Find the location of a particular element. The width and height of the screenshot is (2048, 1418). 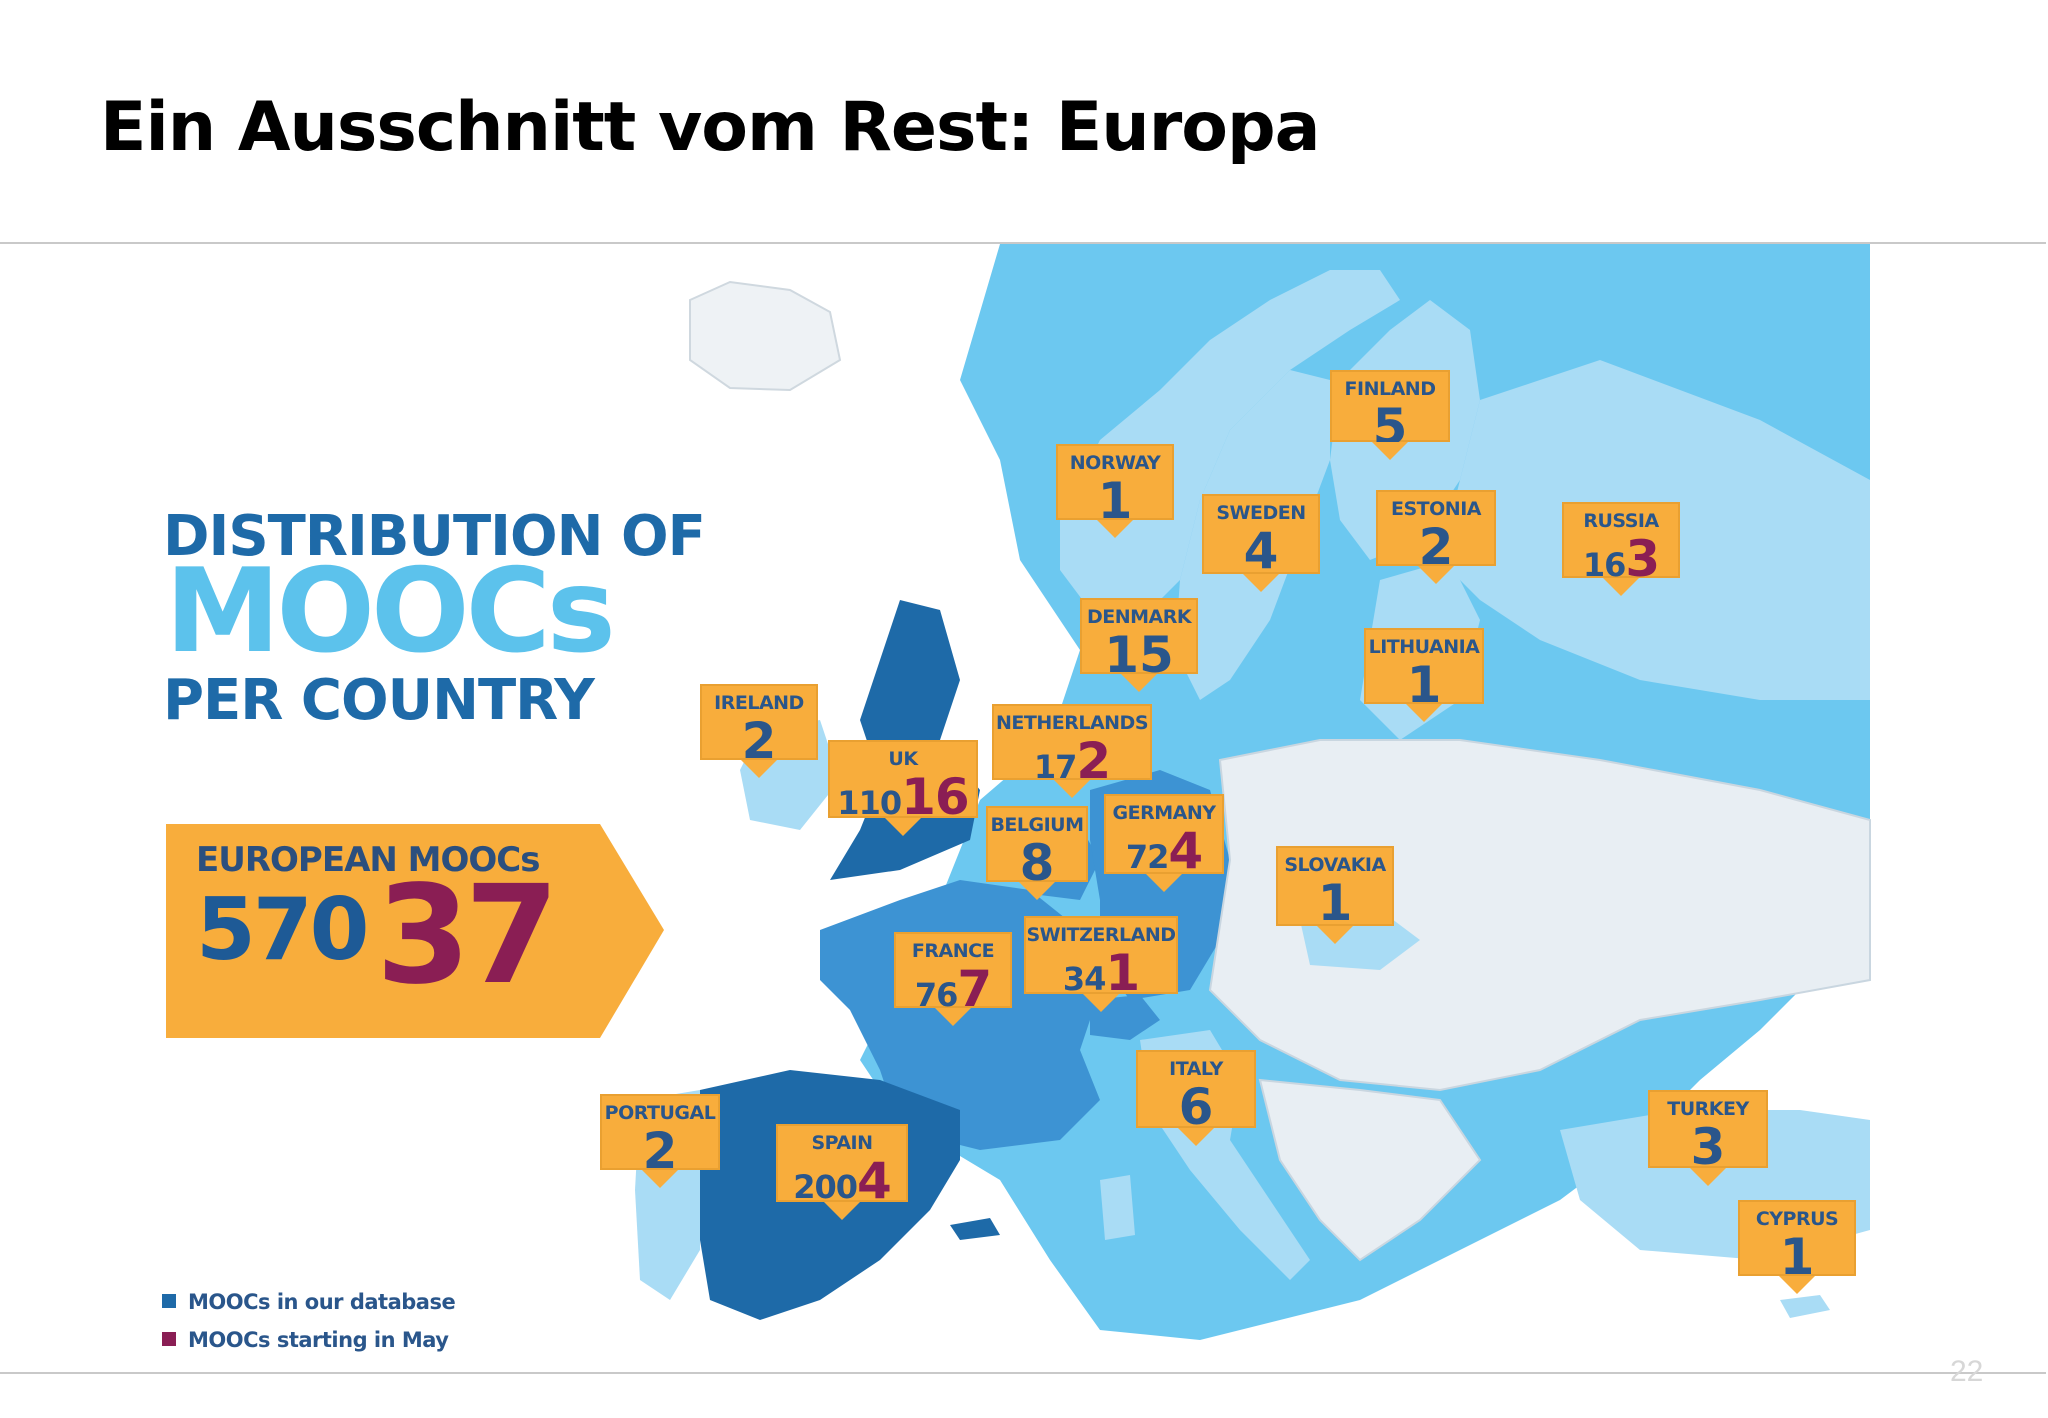

country-tag-germany: GERMANY 724 is located at coordinates (1164, 843).